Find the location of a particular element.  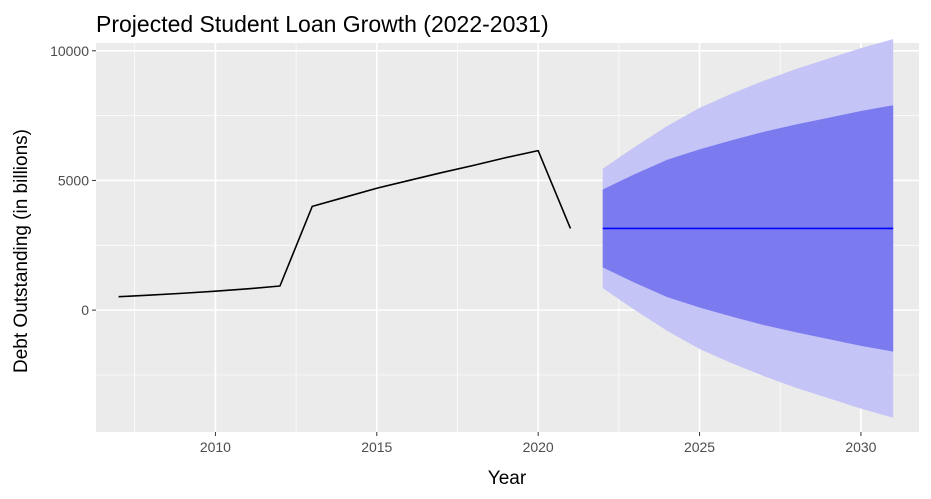

x-axis: 2010 2015 2020 2025 2030 is located at coordinates (538, 443).